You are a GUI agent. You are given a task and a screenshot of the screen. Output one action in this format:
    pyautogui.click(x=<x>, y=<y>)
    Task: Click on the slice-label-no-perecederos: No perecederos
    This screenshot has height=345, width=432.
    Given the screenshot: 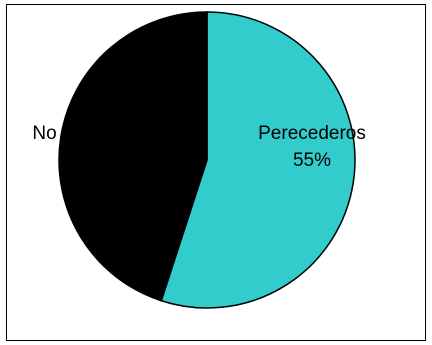 What is the action you would take?
    pyautogui.click(x=99, y=133)
    